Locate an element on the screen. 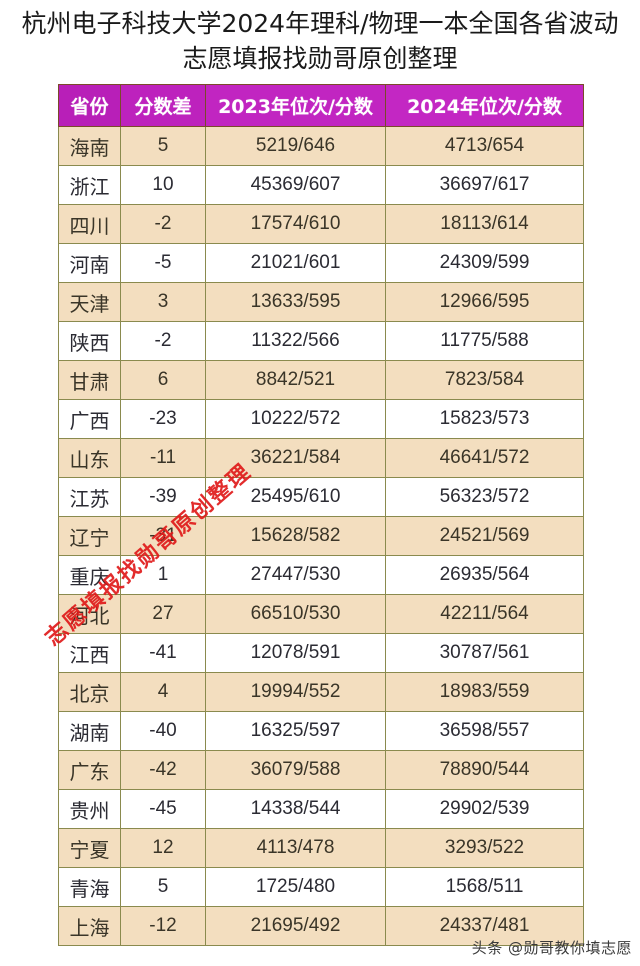 The height and width of the screenshot is (966, 640). cell-province: 辽宁 is located at coordinates (89, 536).